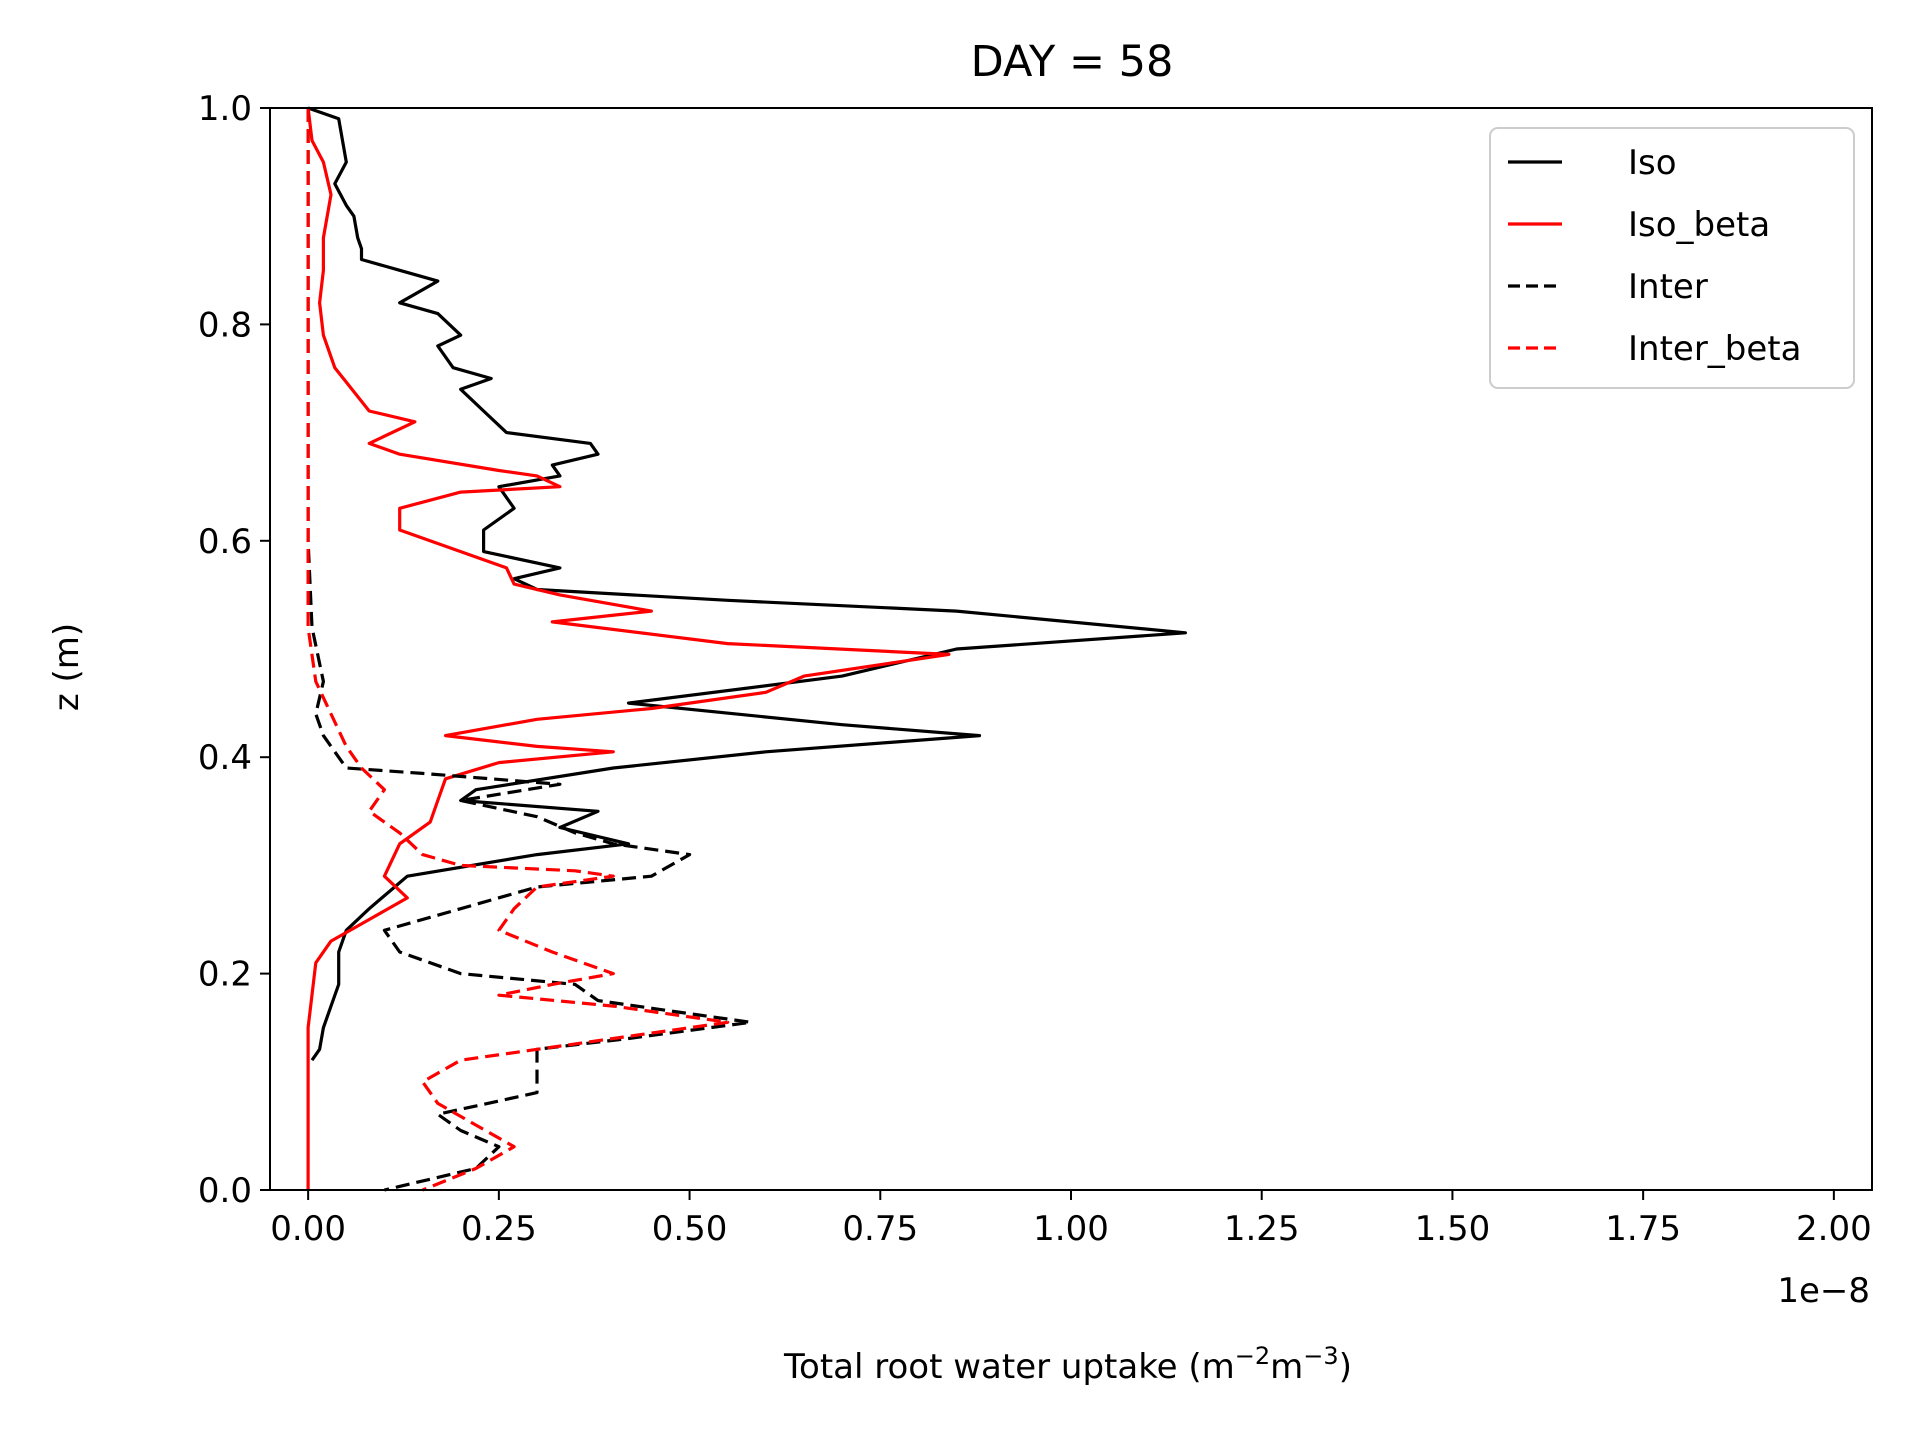  Describe the element at coordinates (1345, 1367) in the screenshot. I see `x-axis-label-end: )` at that location.